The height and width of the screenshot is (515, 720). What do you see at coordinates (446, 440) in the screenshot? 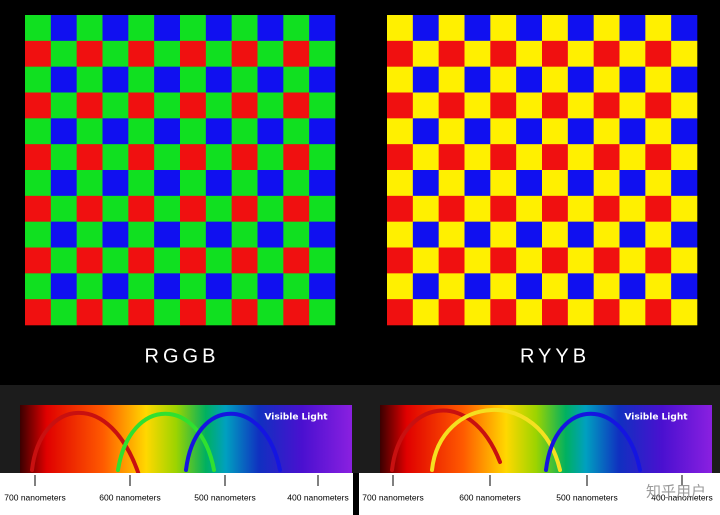
I see `red-response` at bounding box center [446, 440].